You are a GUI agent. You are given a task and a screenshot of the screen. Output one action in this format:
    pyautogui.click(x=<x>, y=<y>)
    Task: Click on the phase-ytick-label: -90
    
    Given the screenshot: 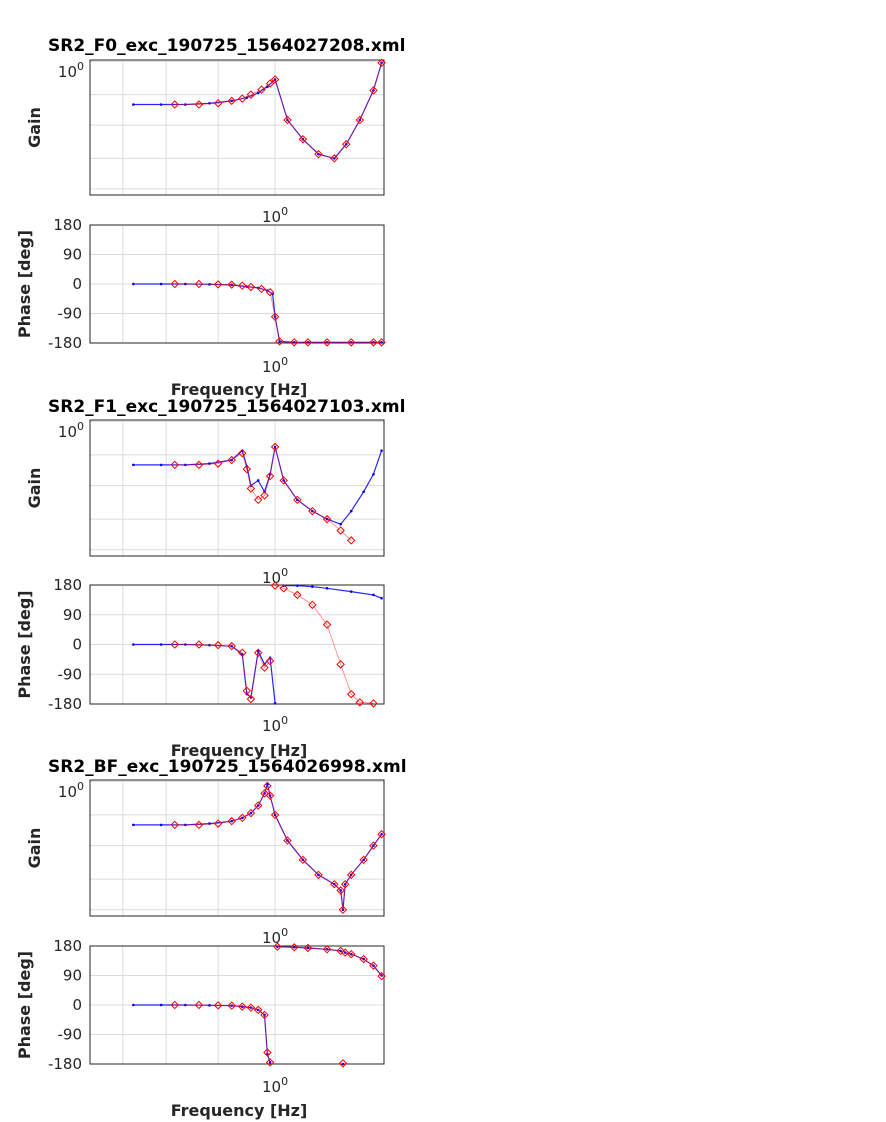 What is the action you would take?
    pyautogui.click(x=70, y=674)
    